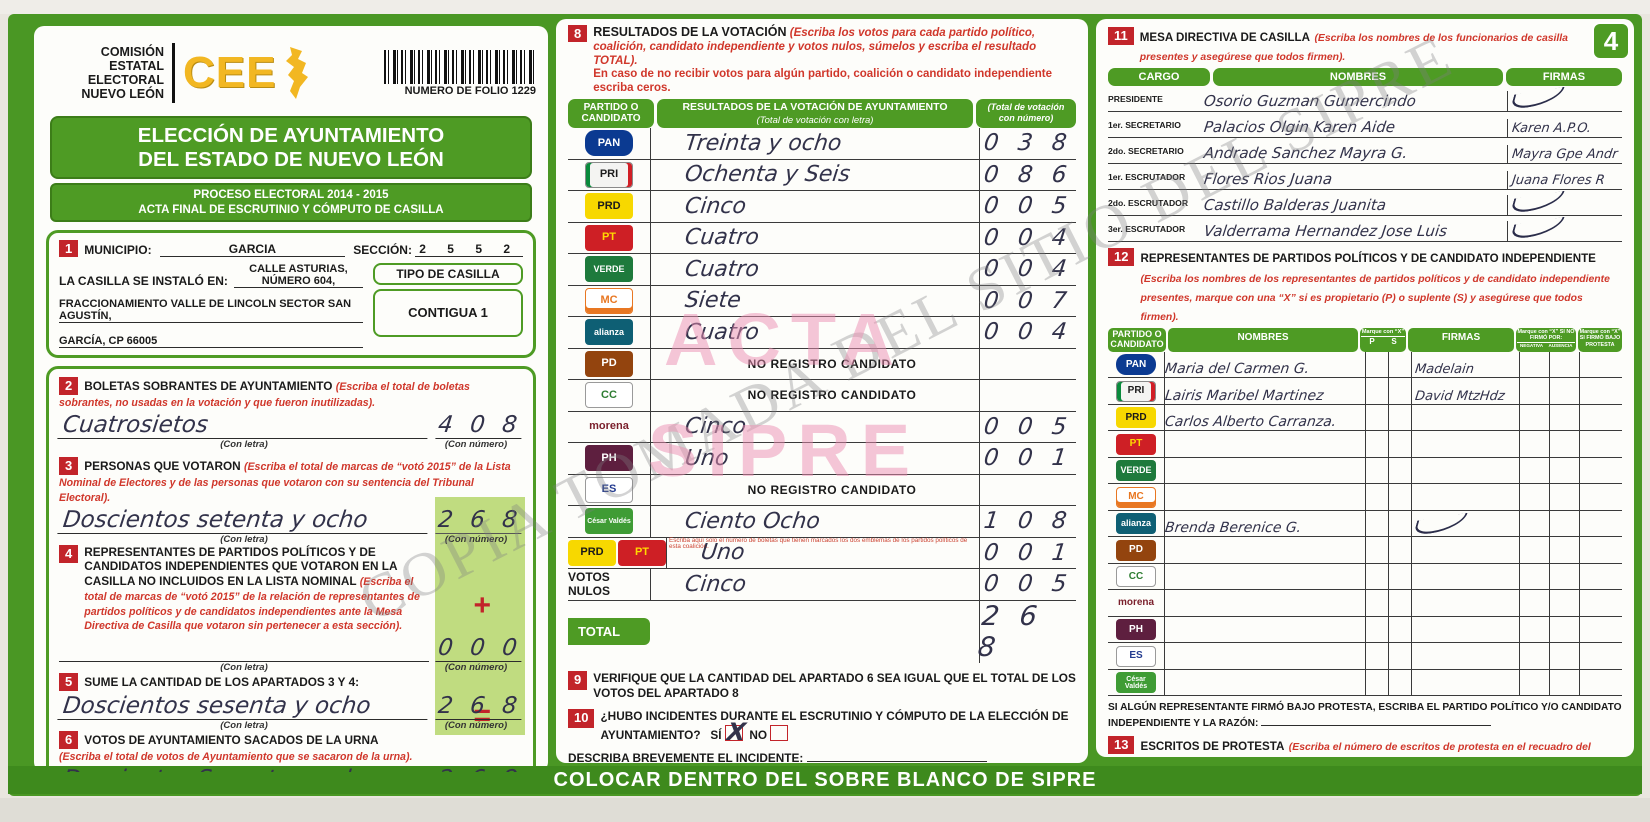 This screenshot has width=1650, height=822. Describe the element at coordinates (1534, 523) in the screenshot. I see `negativa-cell` at that location.